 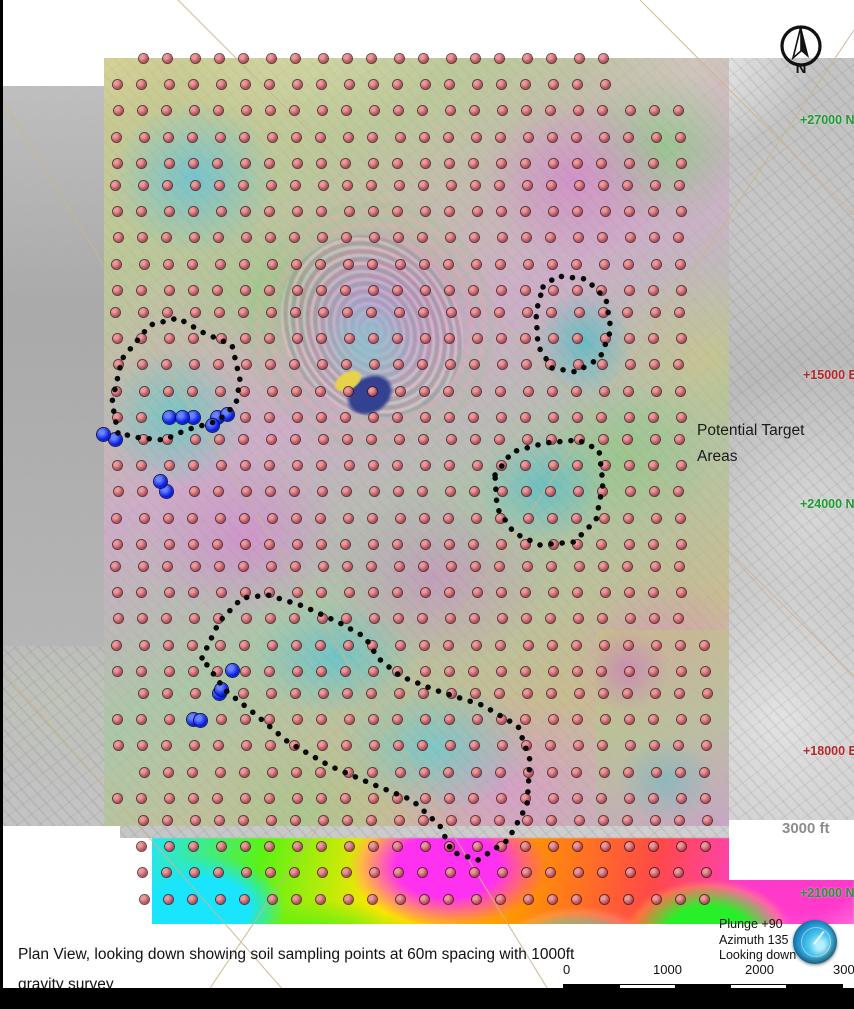 I want to click on scale-tick-3000: 3000, so click(x=843, y=969).